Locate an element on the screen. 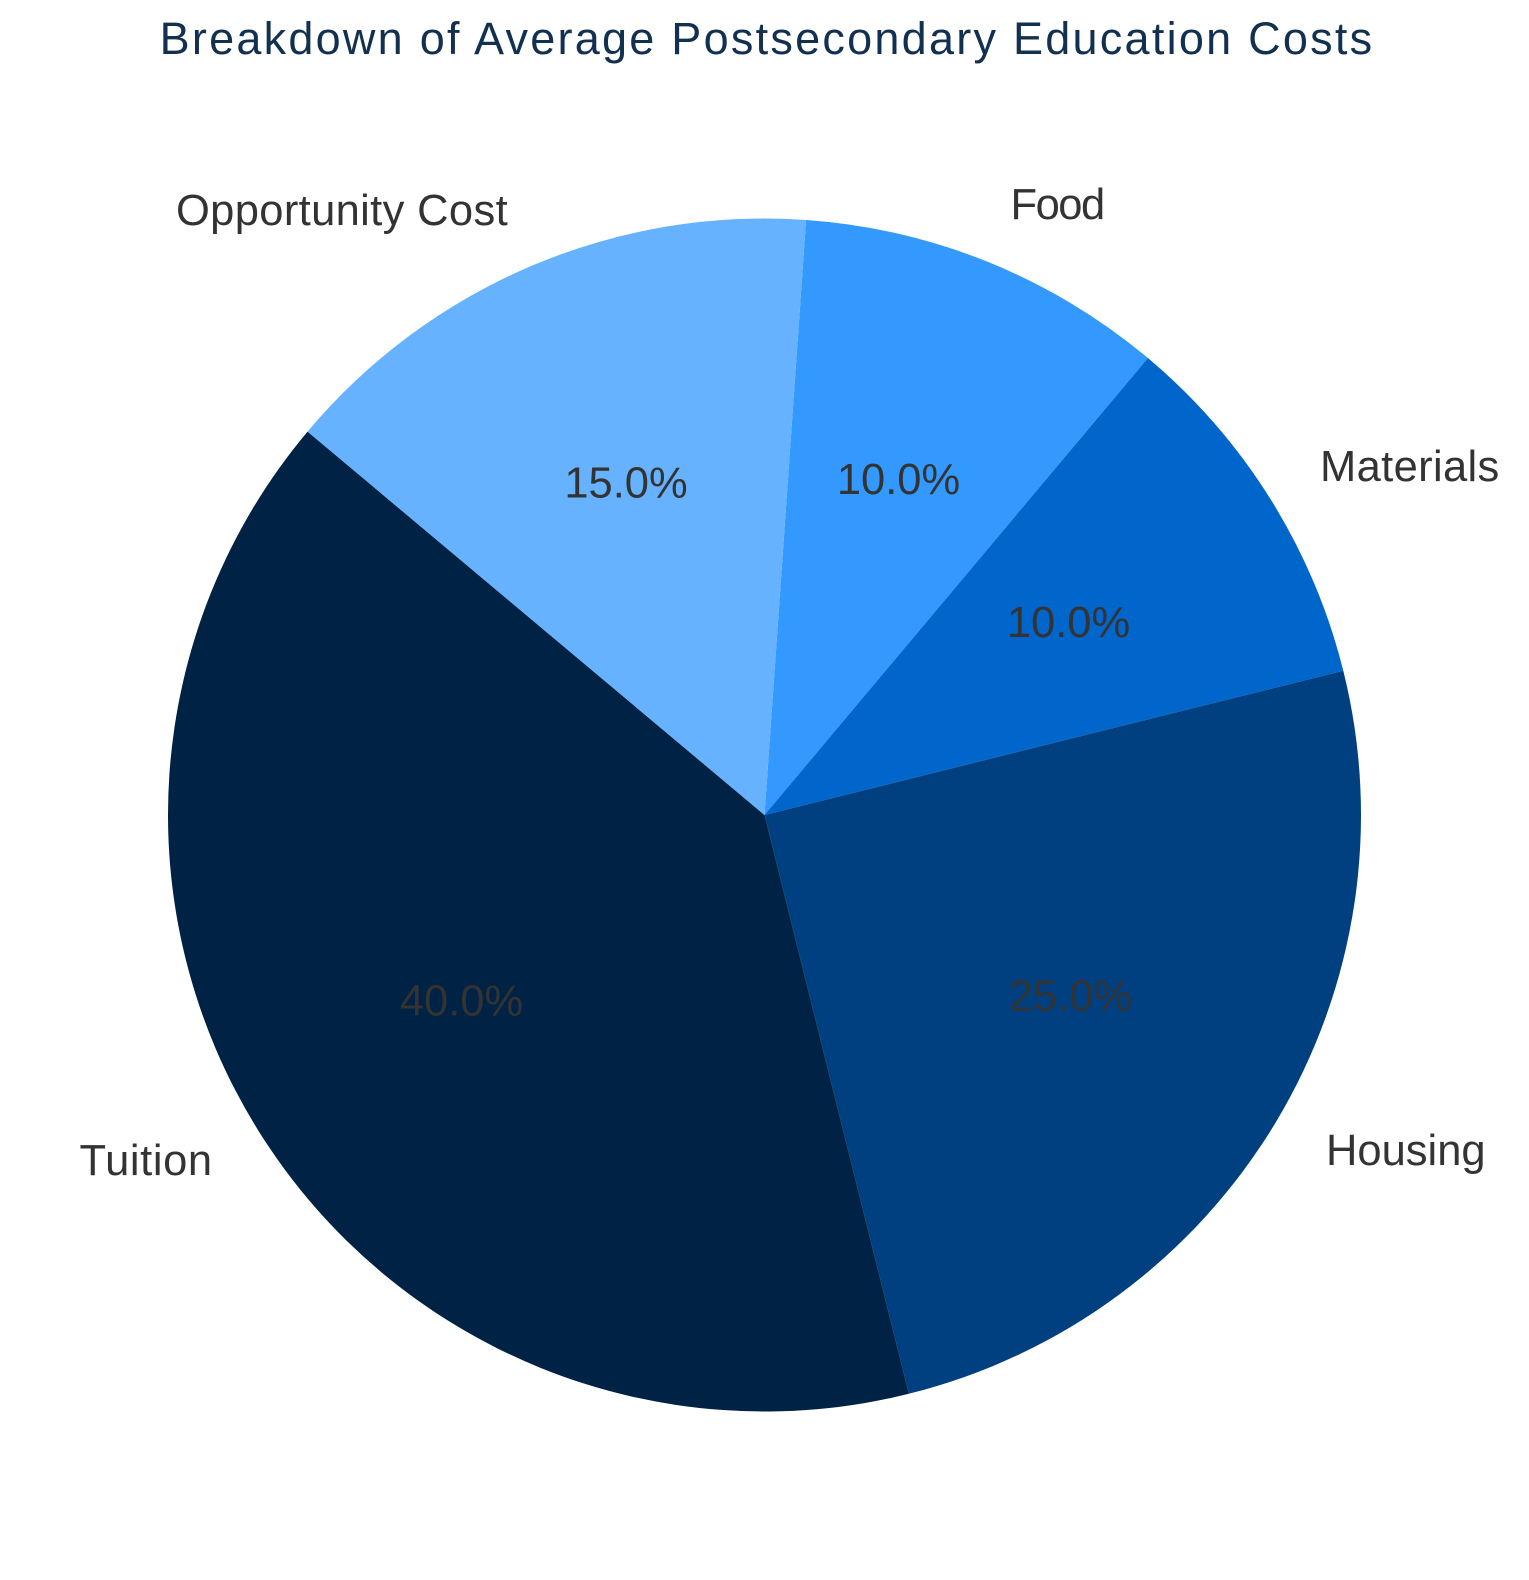 This screenshot has width=1529, height=1580. svg-text: 15.0% is located at coordinates (625, 484).